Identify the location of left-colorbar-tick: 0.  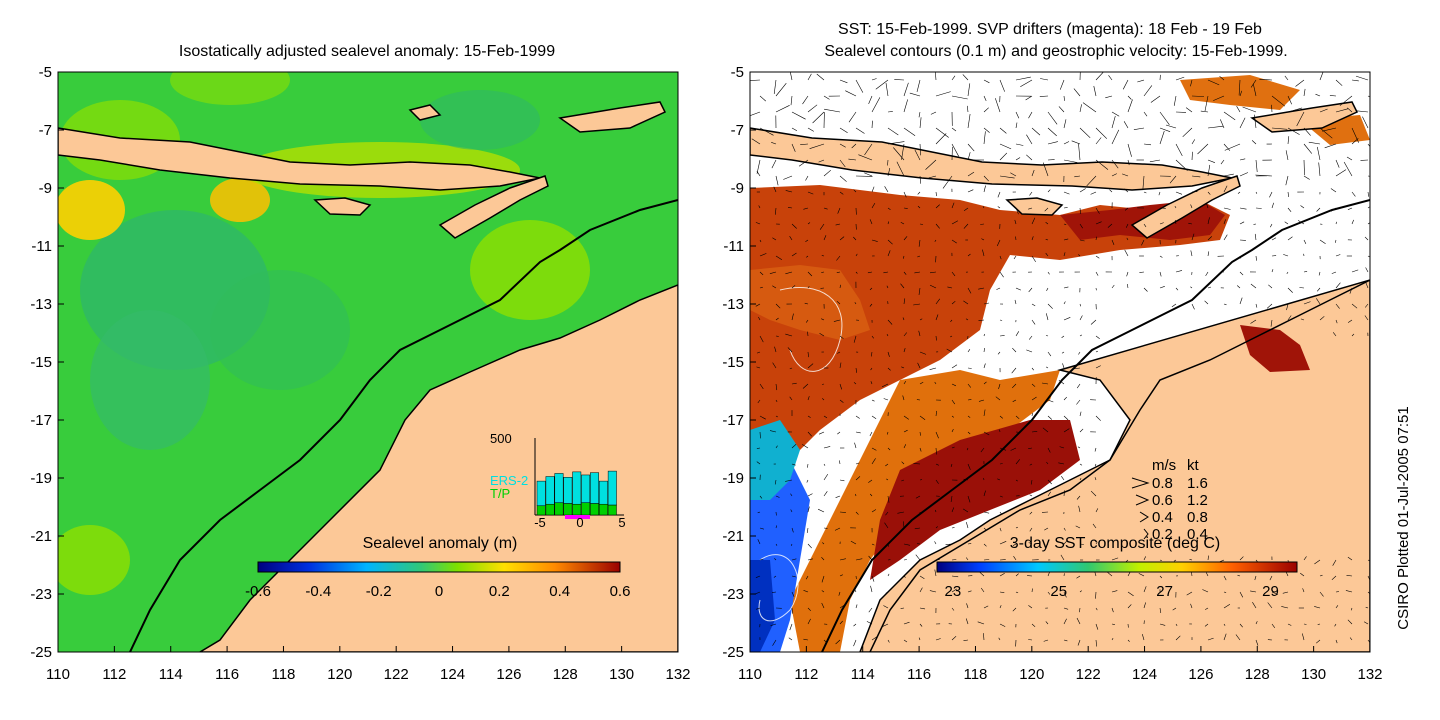
(439, 591).